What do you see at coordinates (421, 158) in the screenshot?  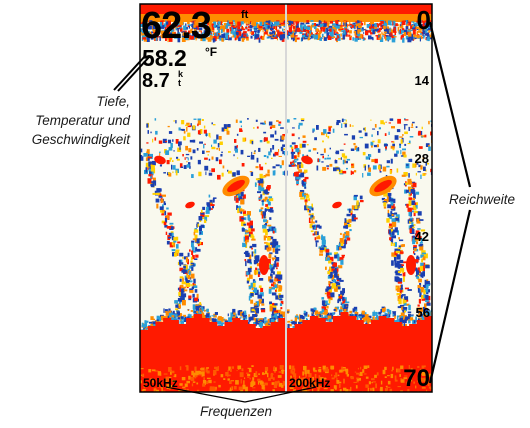 I see `range-label-28: 28` at bounding box center [421, 158].